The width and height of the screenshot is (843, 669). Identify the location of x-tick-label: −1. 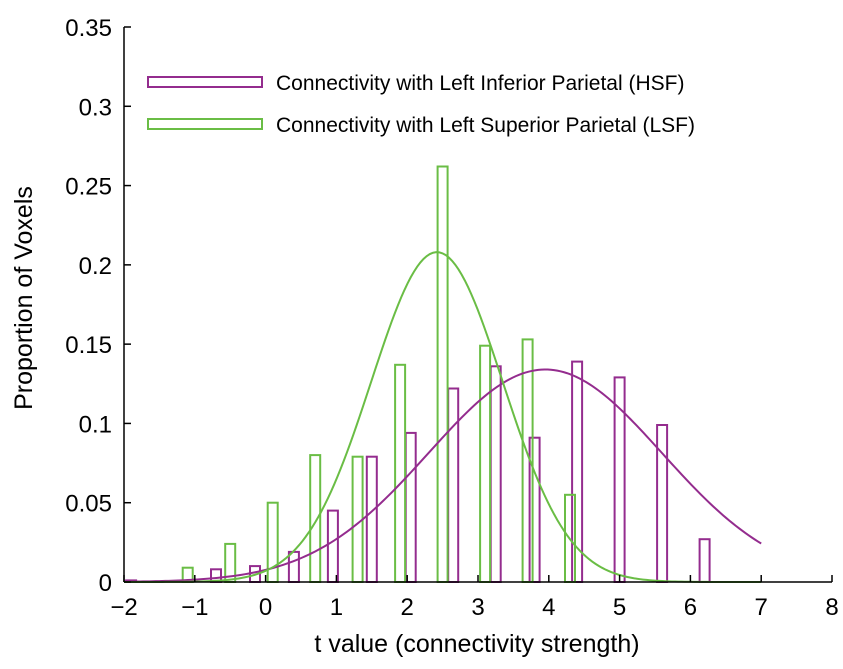
(194, 607).